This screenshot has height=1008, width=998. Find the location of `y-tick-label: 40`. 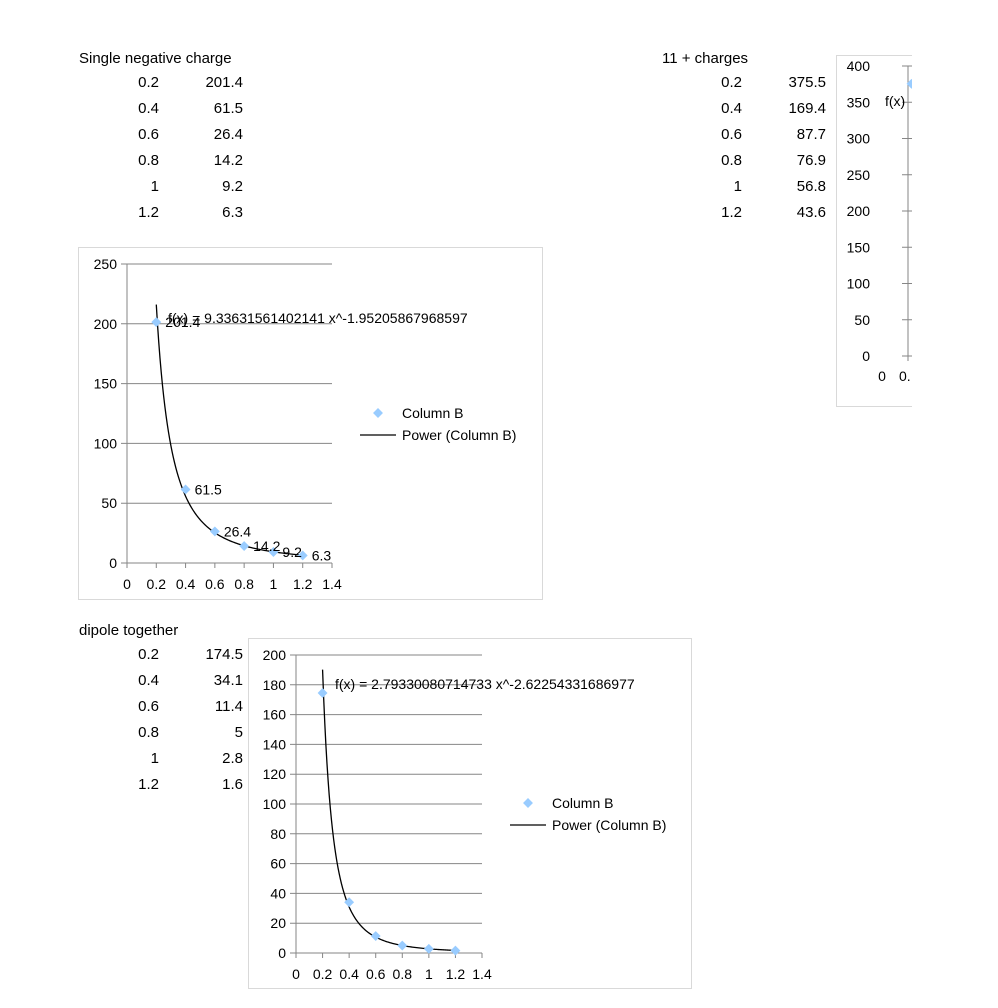

y-tick-label: 40 is located at coordinates (278, 893).